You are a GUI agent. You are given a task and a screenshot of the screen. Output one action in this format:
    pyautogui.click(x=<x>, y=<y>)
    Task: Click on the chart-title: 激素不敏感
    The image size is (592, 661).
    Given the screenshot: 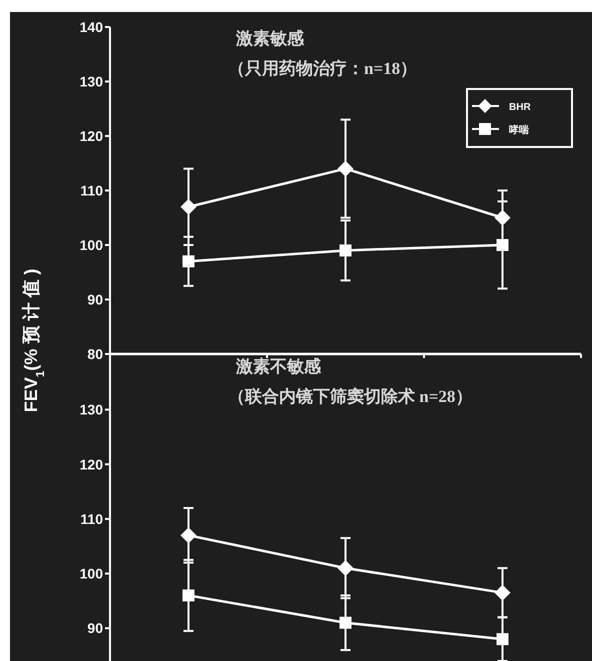 What is the action you would take?
    pyautogui.click(x=278, y=366)
    